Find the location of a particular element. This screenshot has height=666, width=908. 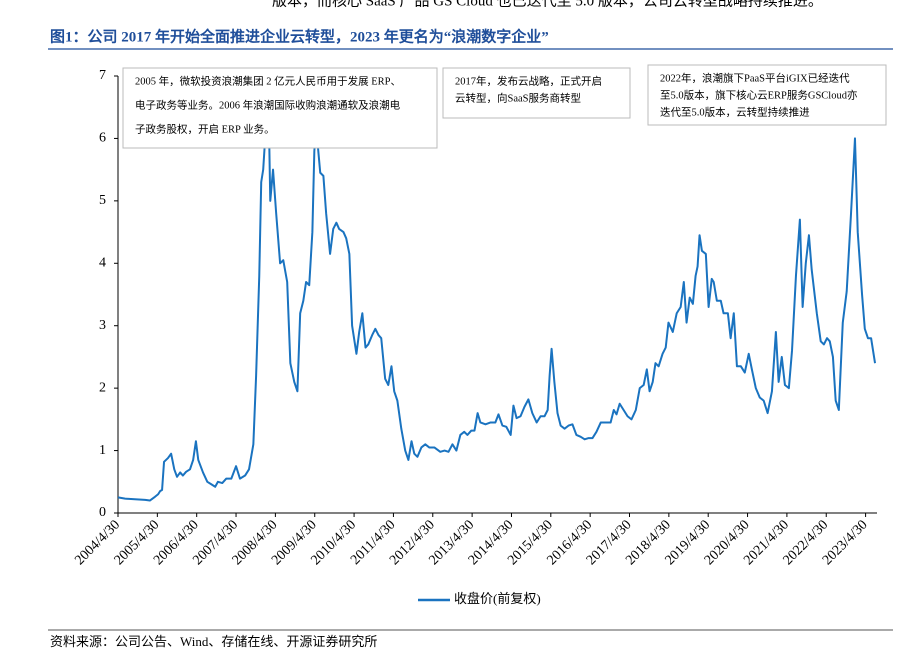

y-tick-label: 3 is located at coordinates (102, 325).